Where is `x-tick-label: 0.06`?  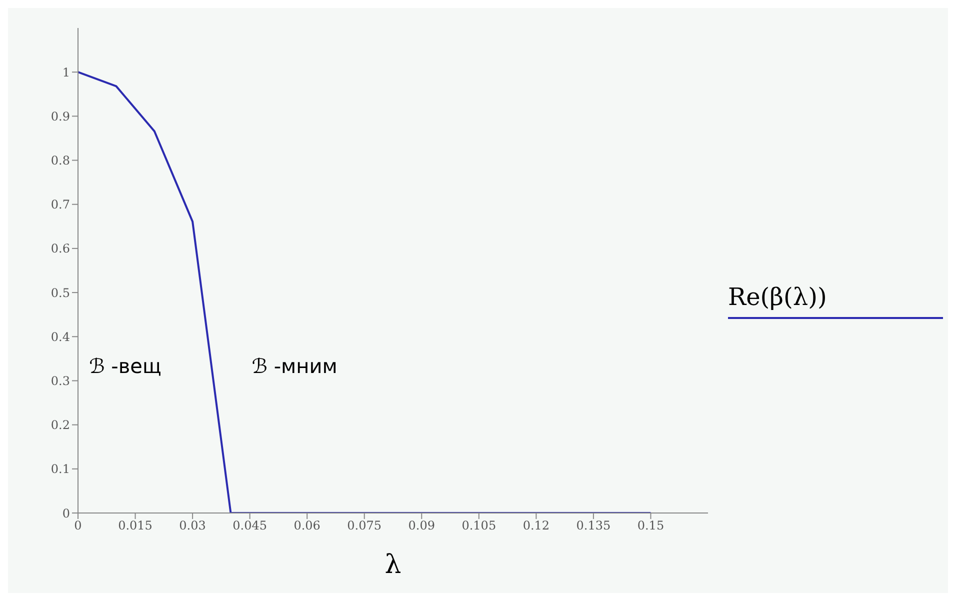 x-tick-label: 0.06 is located at coordinates (307, 525).